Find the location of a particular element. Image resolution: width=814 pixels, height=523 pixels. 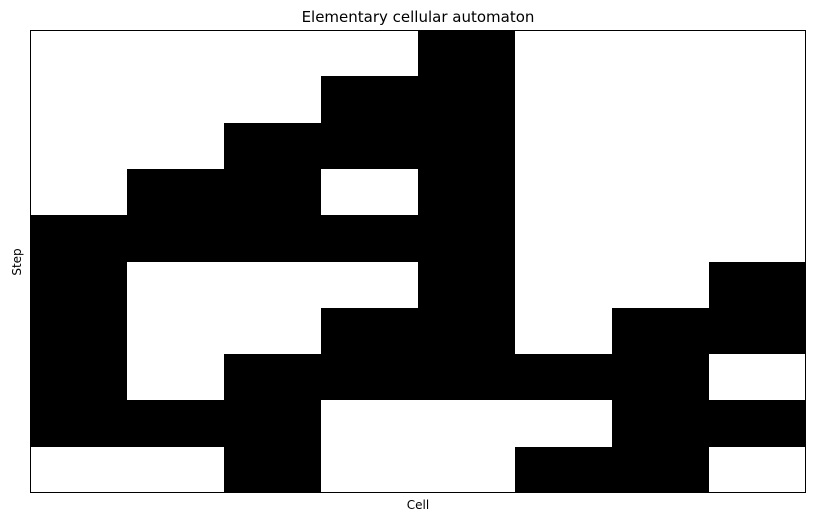

cell-off-r9-c1 is located at coordinates (175, 470).